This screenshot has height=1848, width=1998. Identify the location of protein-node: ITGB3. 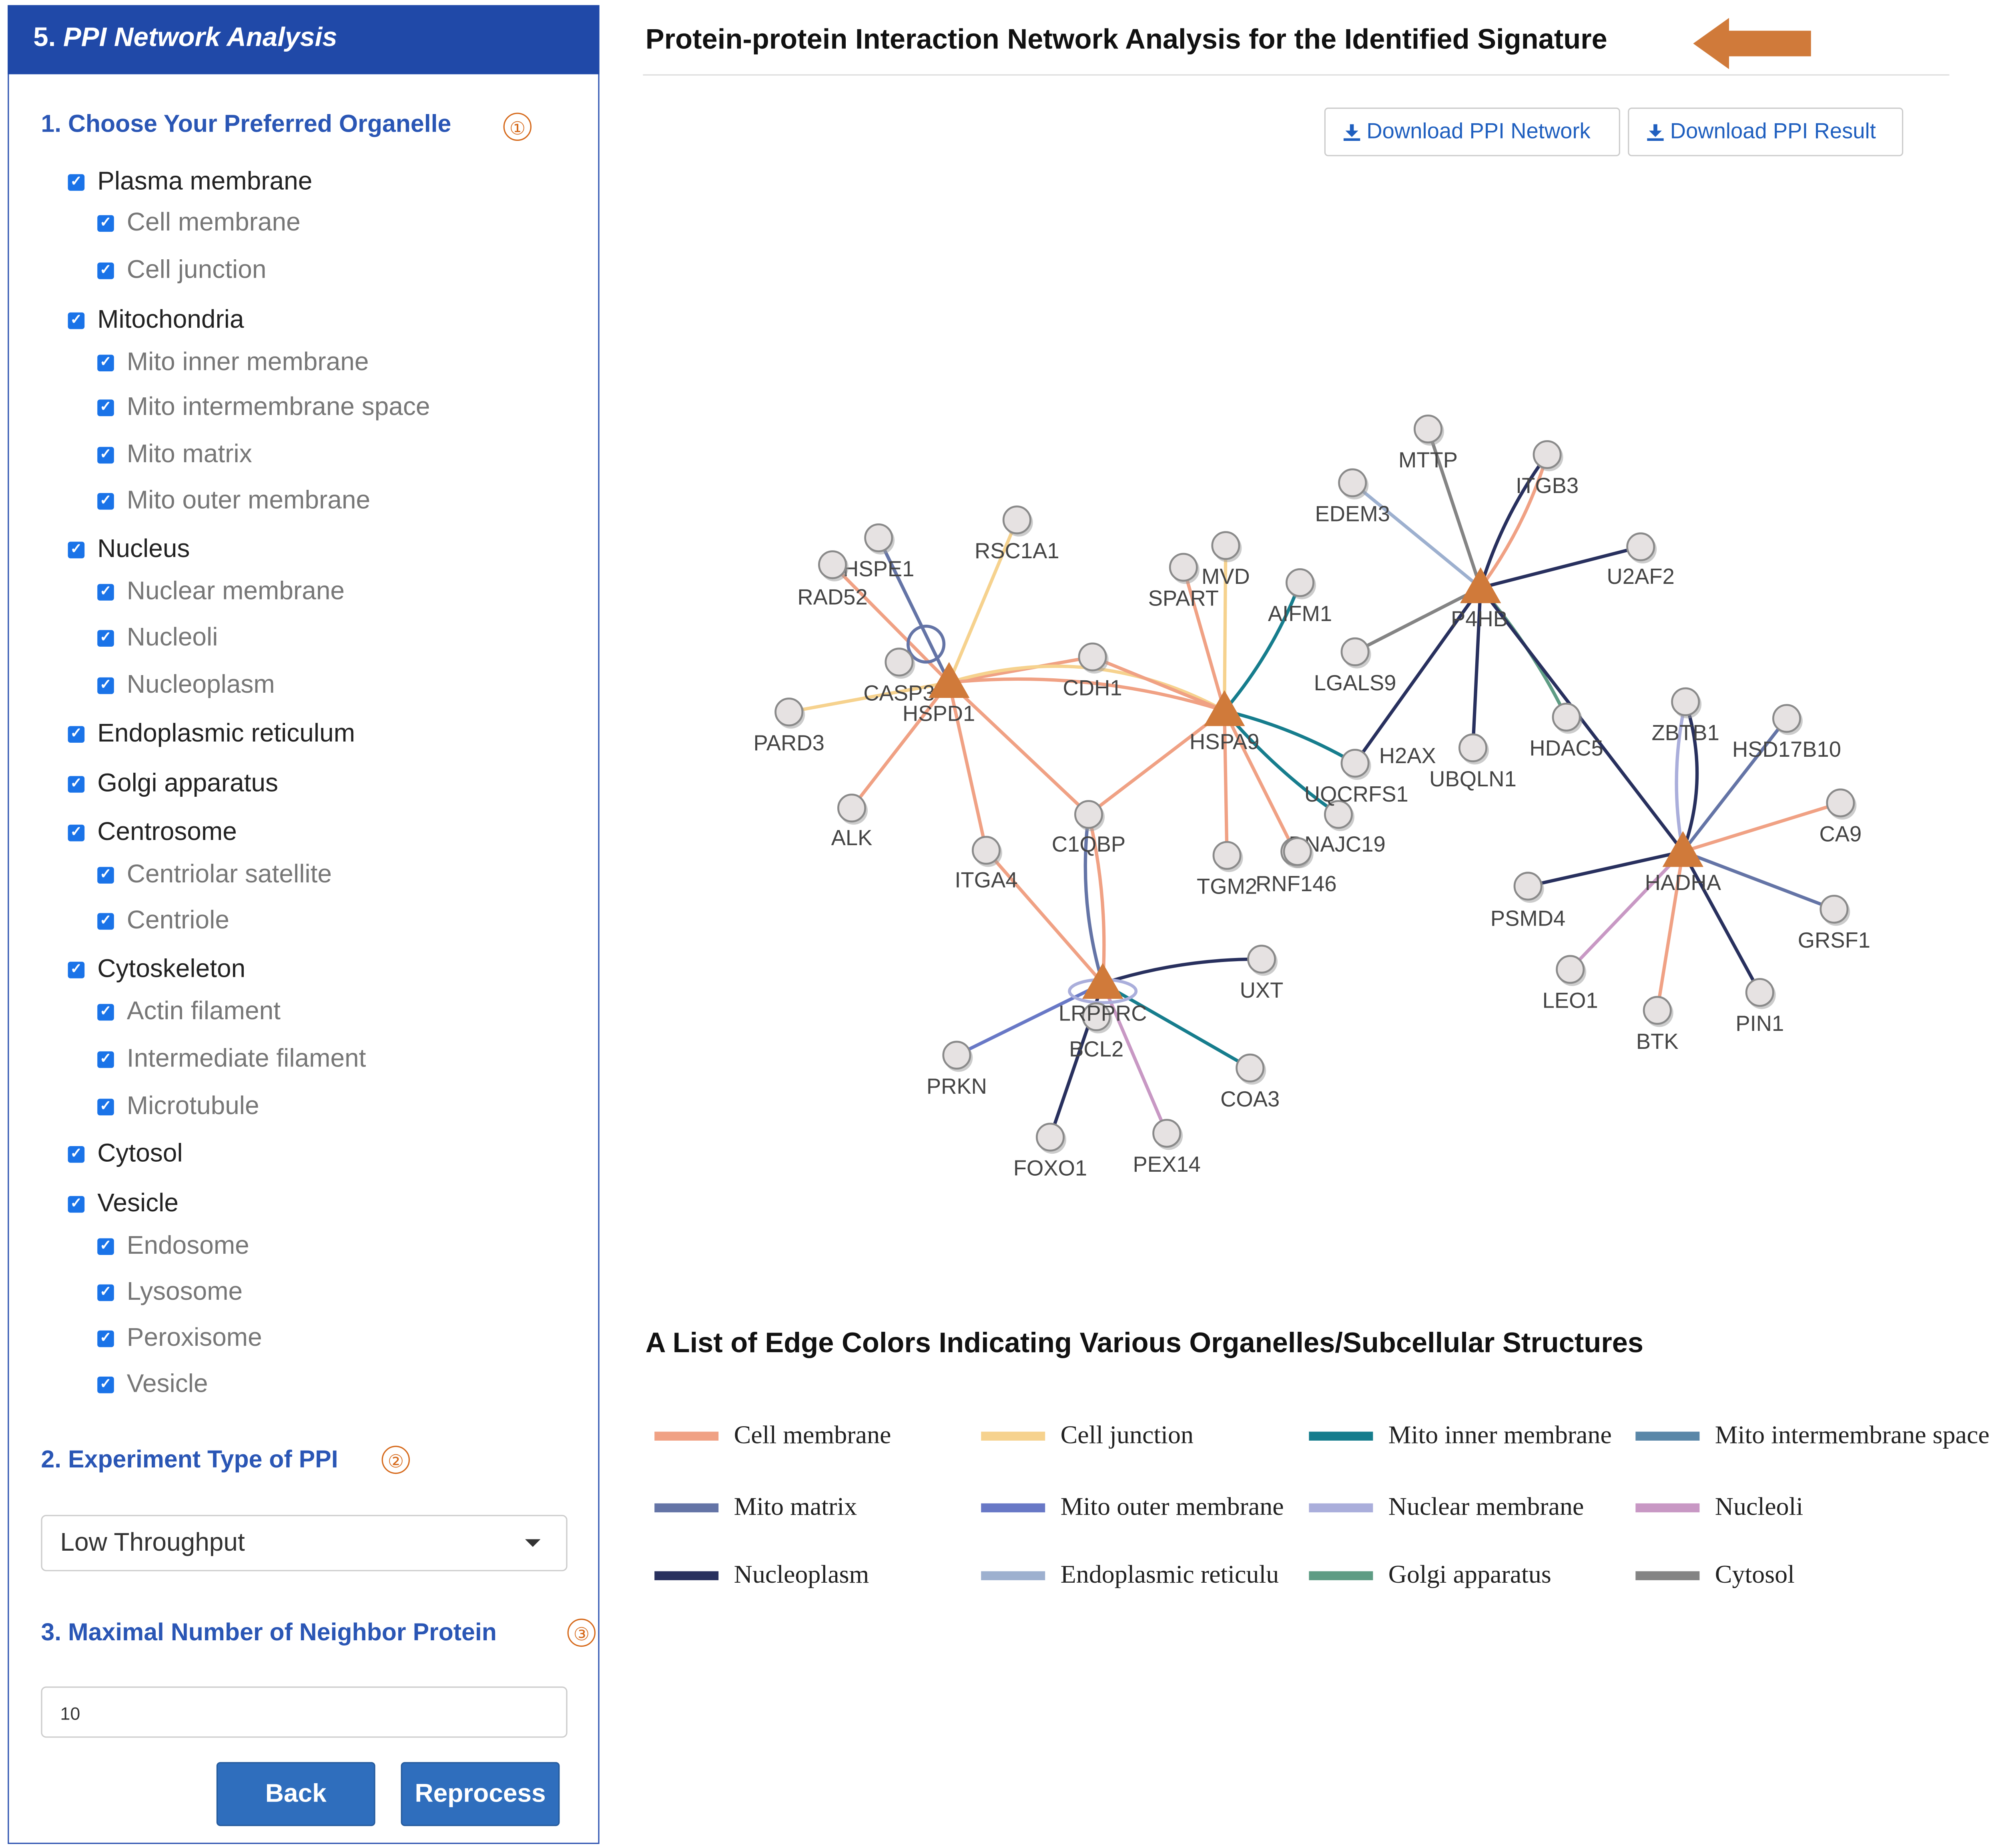
(1548, 469).